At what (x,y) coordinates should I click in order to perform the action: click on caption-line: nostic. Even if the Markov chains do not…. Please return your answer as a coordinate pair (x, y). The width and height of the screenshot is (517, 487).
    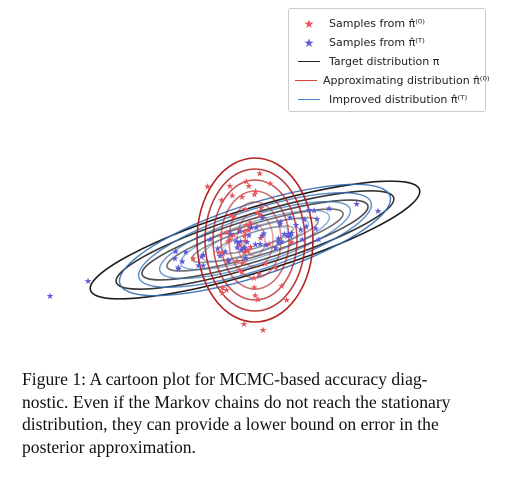
    Looking at the image, I should click on (236, 401).